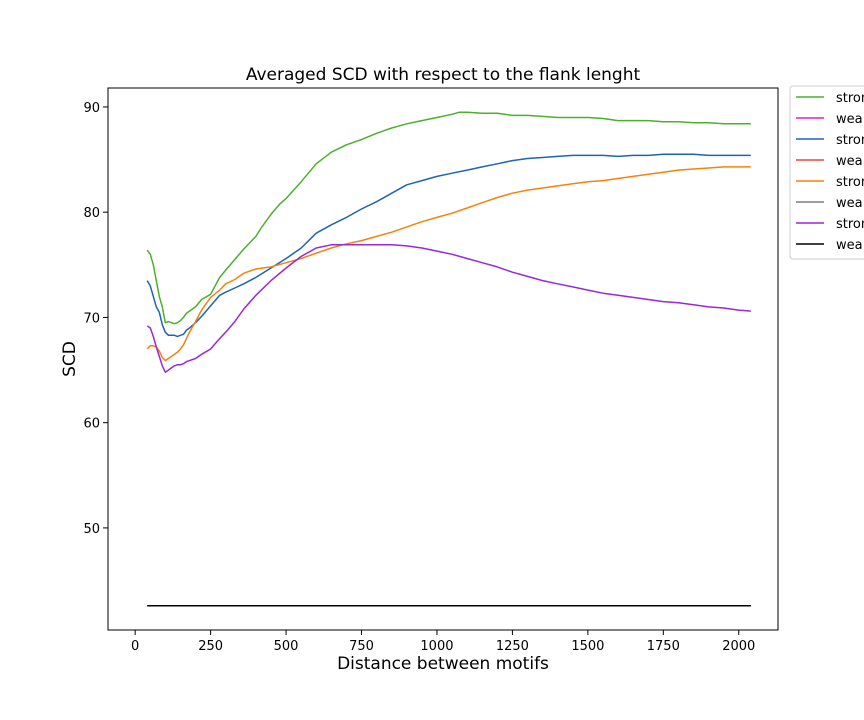 The image size is (864, 720). What do you see at coordinates (443, 664) in the screenshot?
I see `x-axis-label: Distance between motifs` at bounding box center [443, 664].